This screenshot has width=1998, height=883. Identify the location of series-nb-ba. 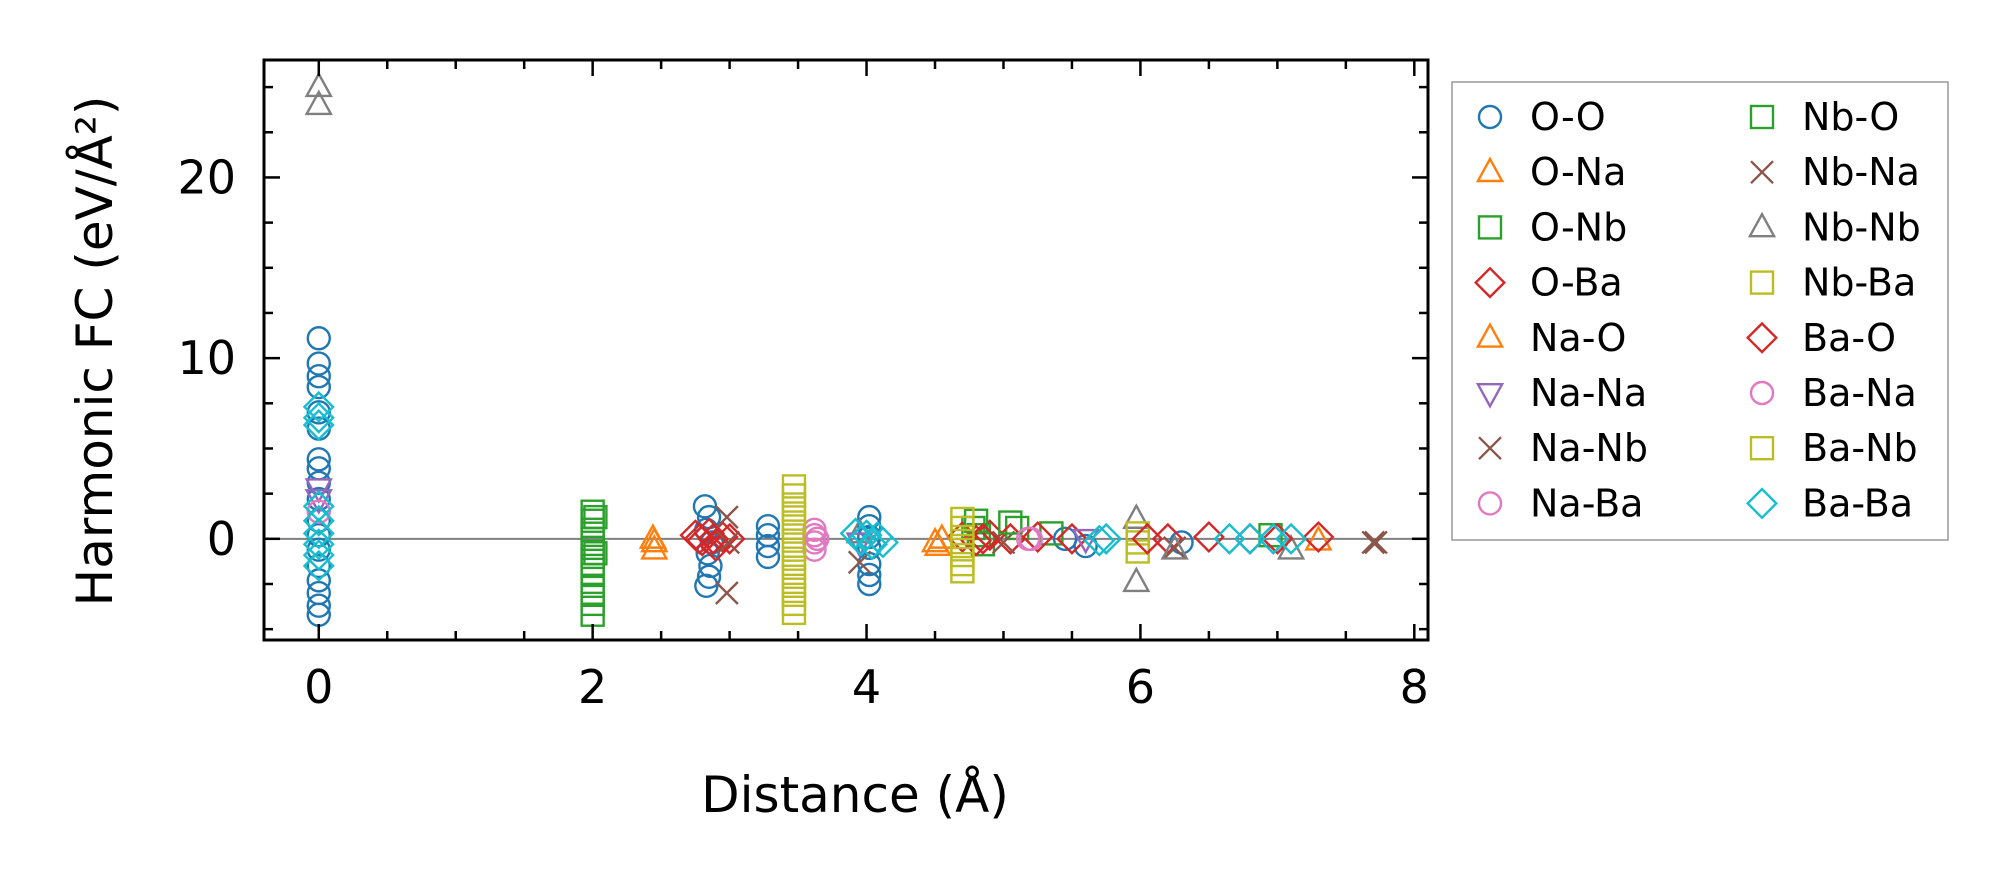
(965, 550).